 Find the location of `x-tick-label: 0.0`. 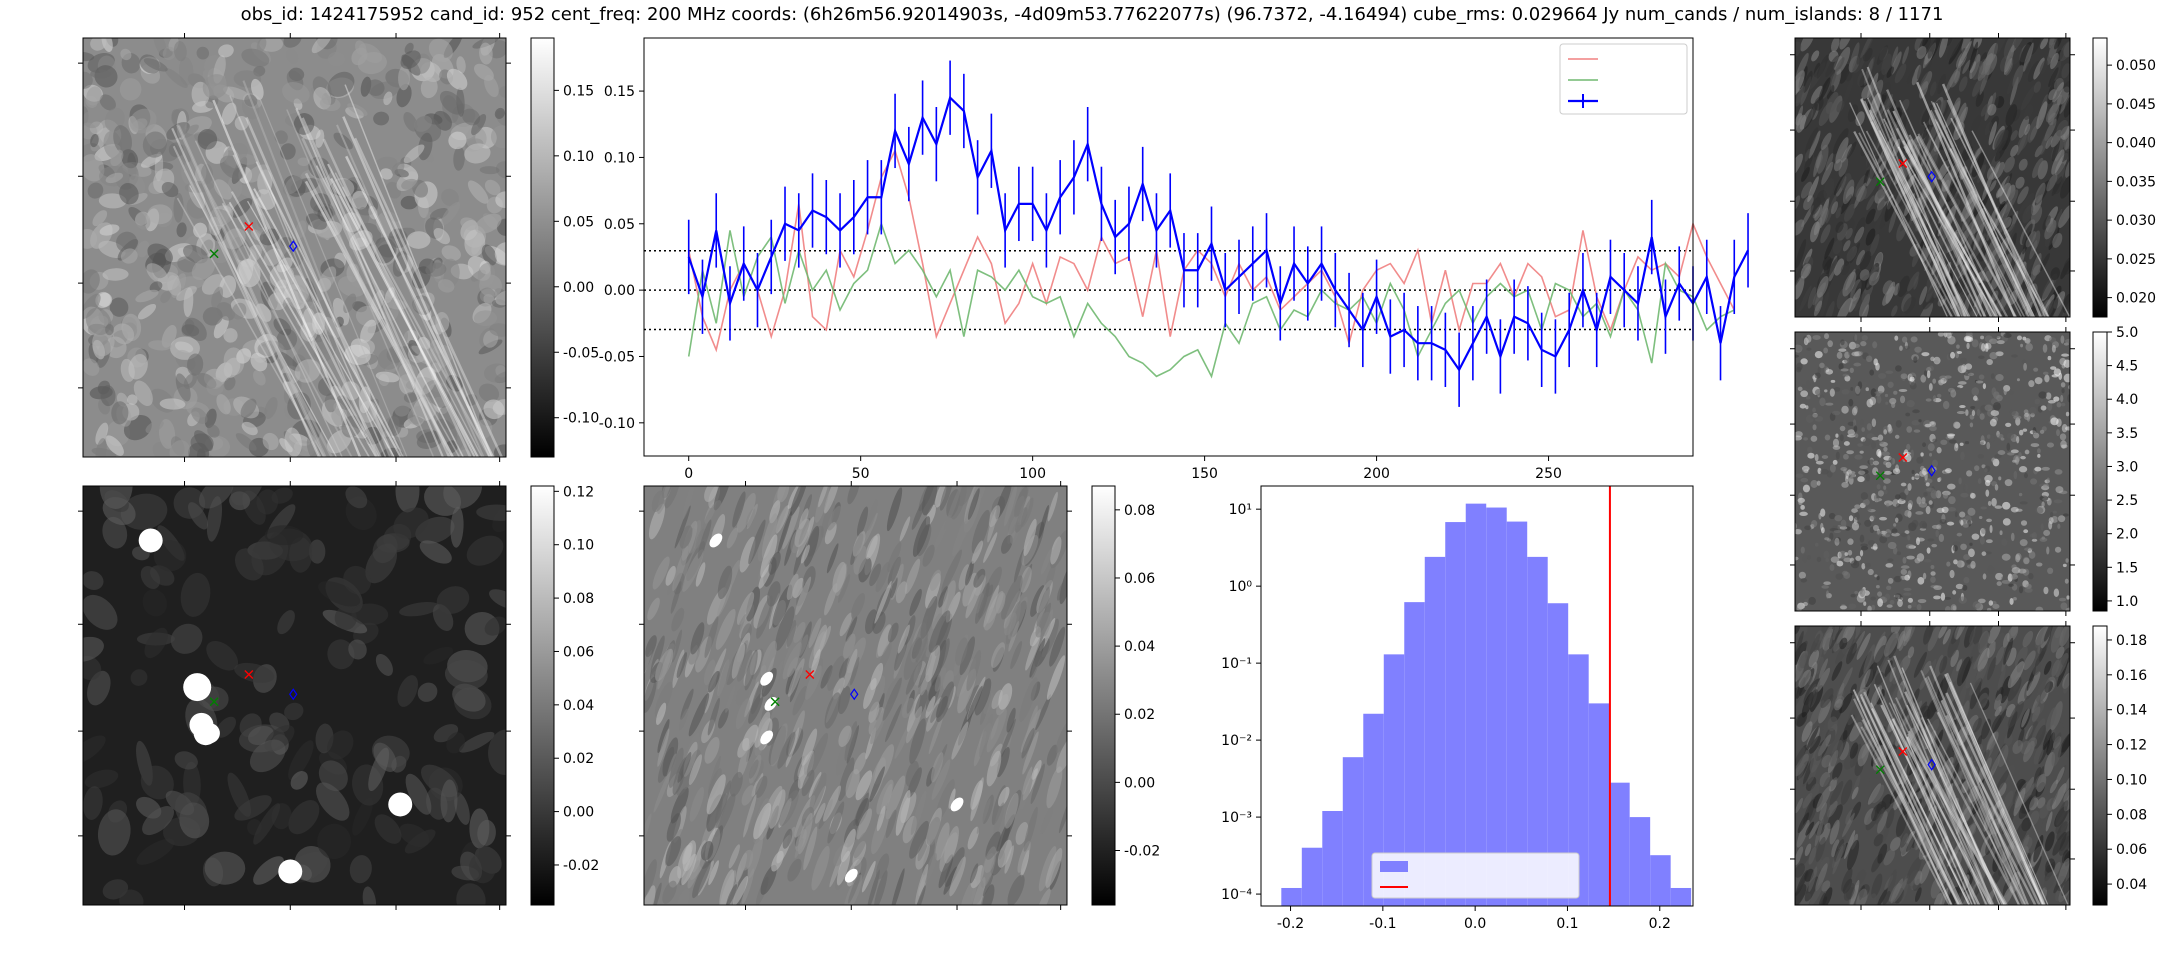

x-tick-label: 0.0 is located at coordinates (1475, 924).